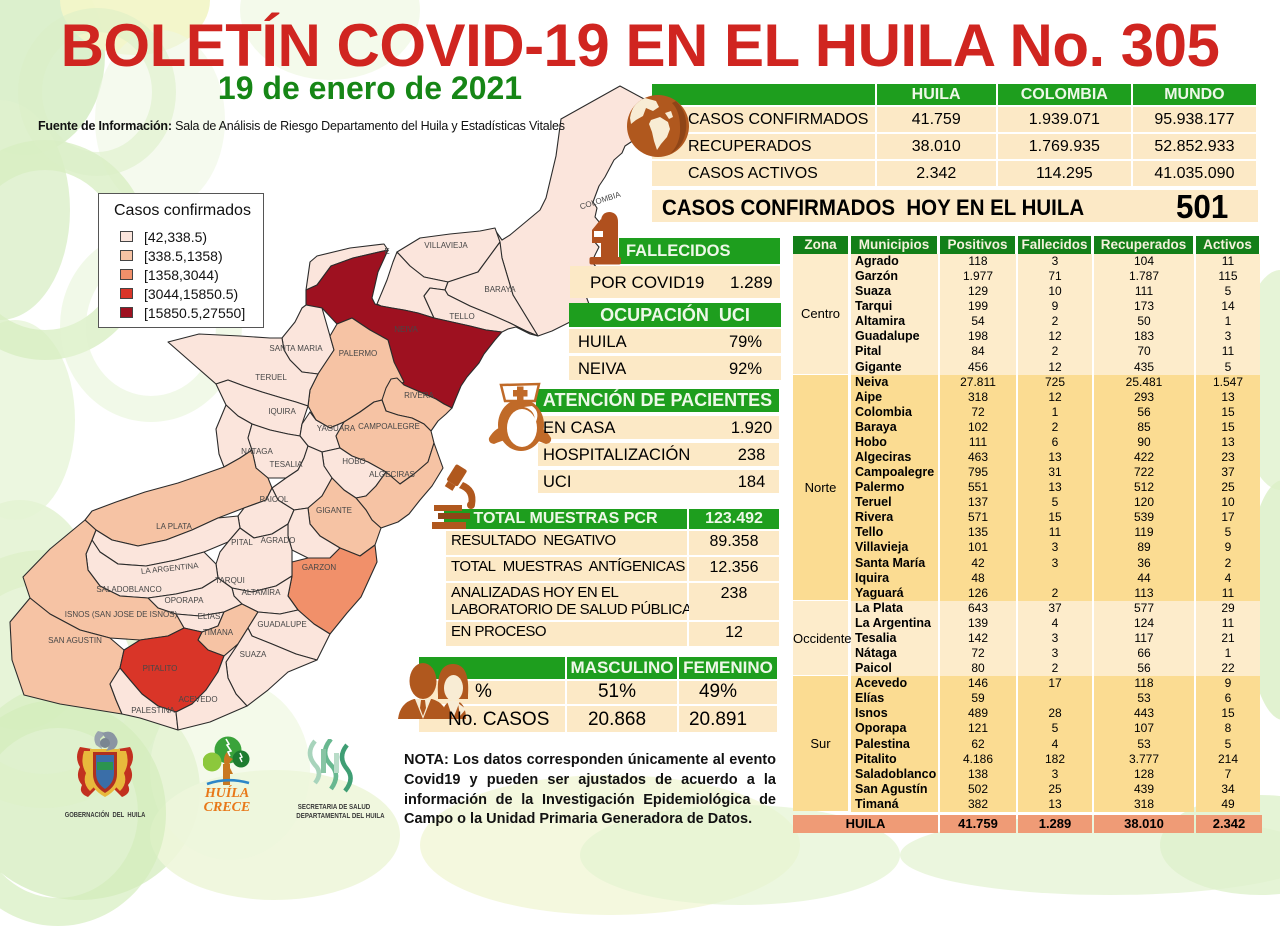  What do you see at coordinates (75, 640) in the screenshot?
I see `svg-text: SAN AGUSTIN` at bounding box center [75, 640].